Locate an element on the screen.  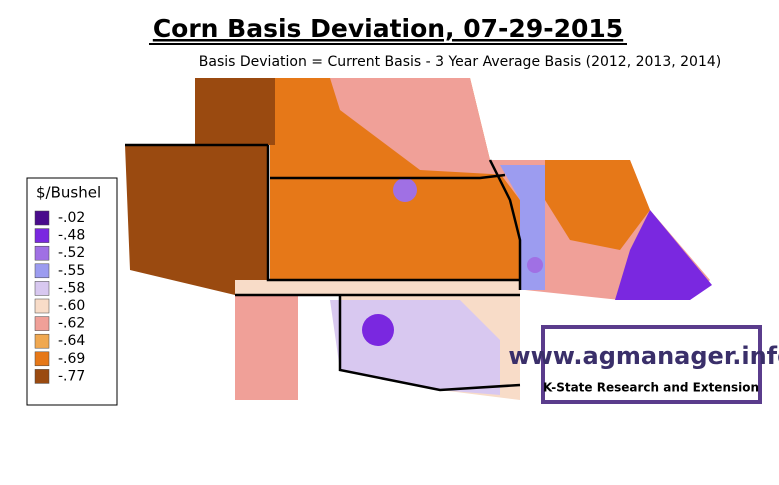
watermark-box is located at coordinates (651, 364).